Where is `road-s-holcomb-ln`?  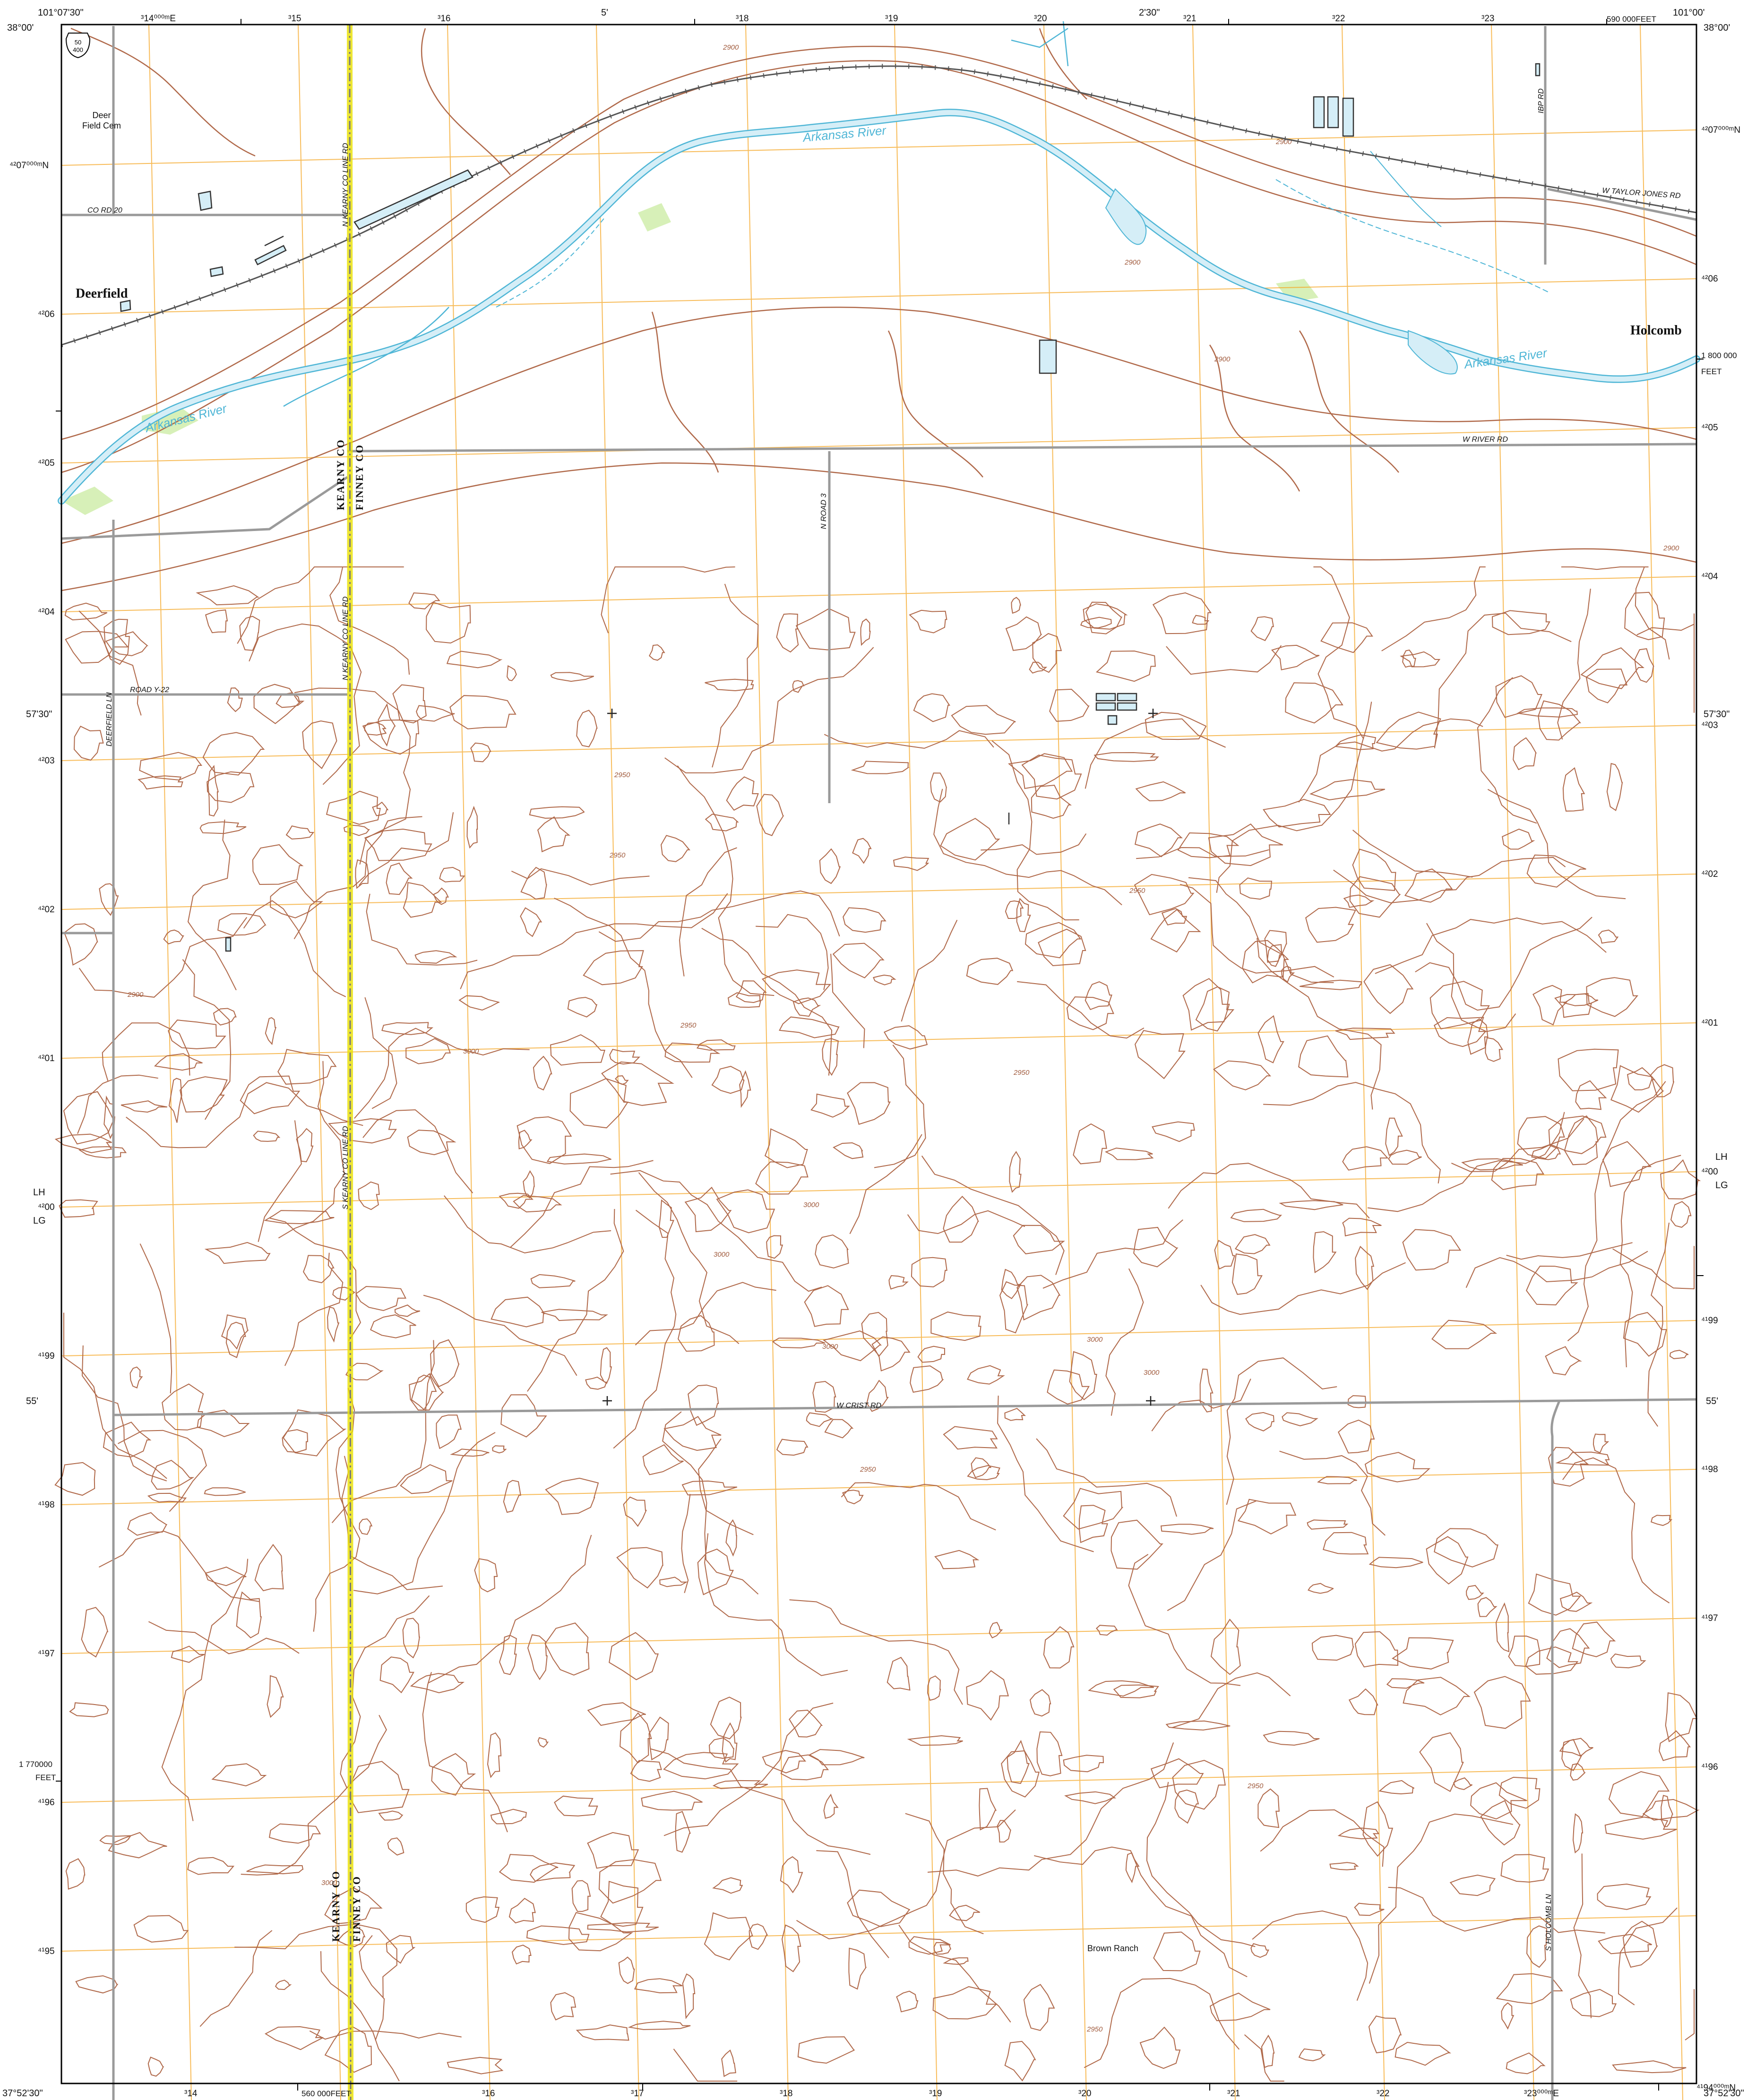
road-s-holcomb-ln is located at coordinates (1555, 1750).